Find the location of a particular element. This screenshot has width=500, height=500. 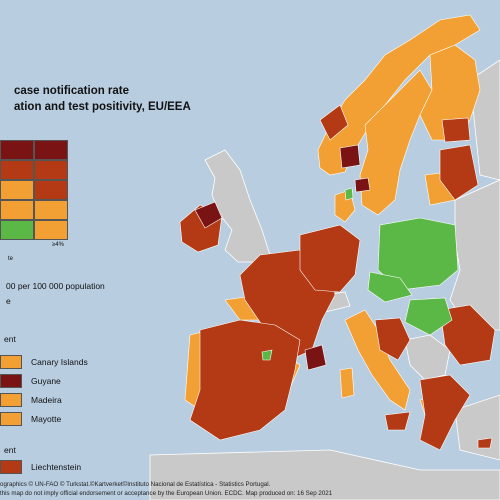

hungary-region is located at coordinates (428, 316).